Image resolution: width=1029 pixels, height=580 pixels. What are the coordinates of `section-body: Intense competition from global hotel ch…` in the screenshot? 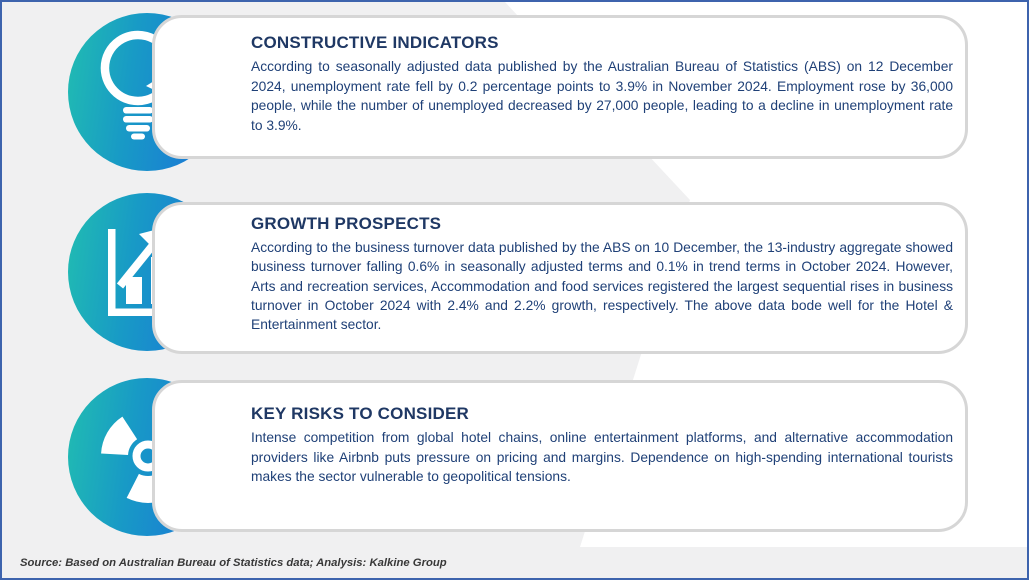 It's located at (602, 457).